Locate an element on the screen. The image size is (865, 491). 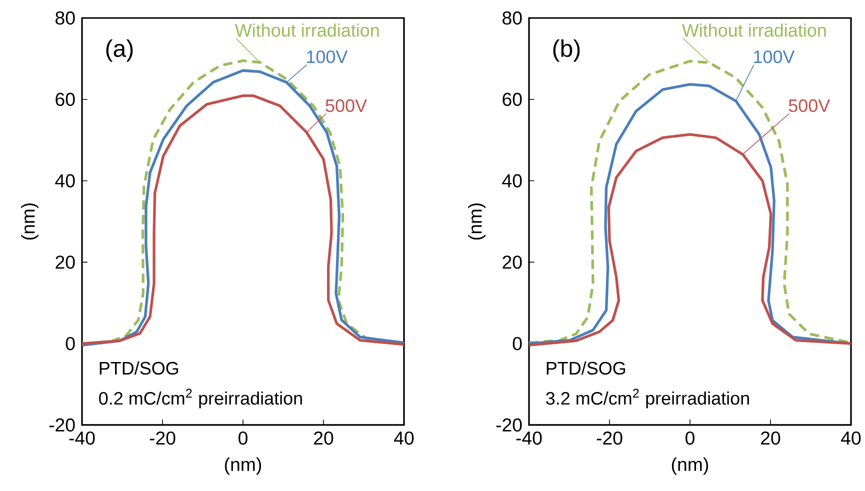
series-label: 100V is located at coordinates (327, 57).